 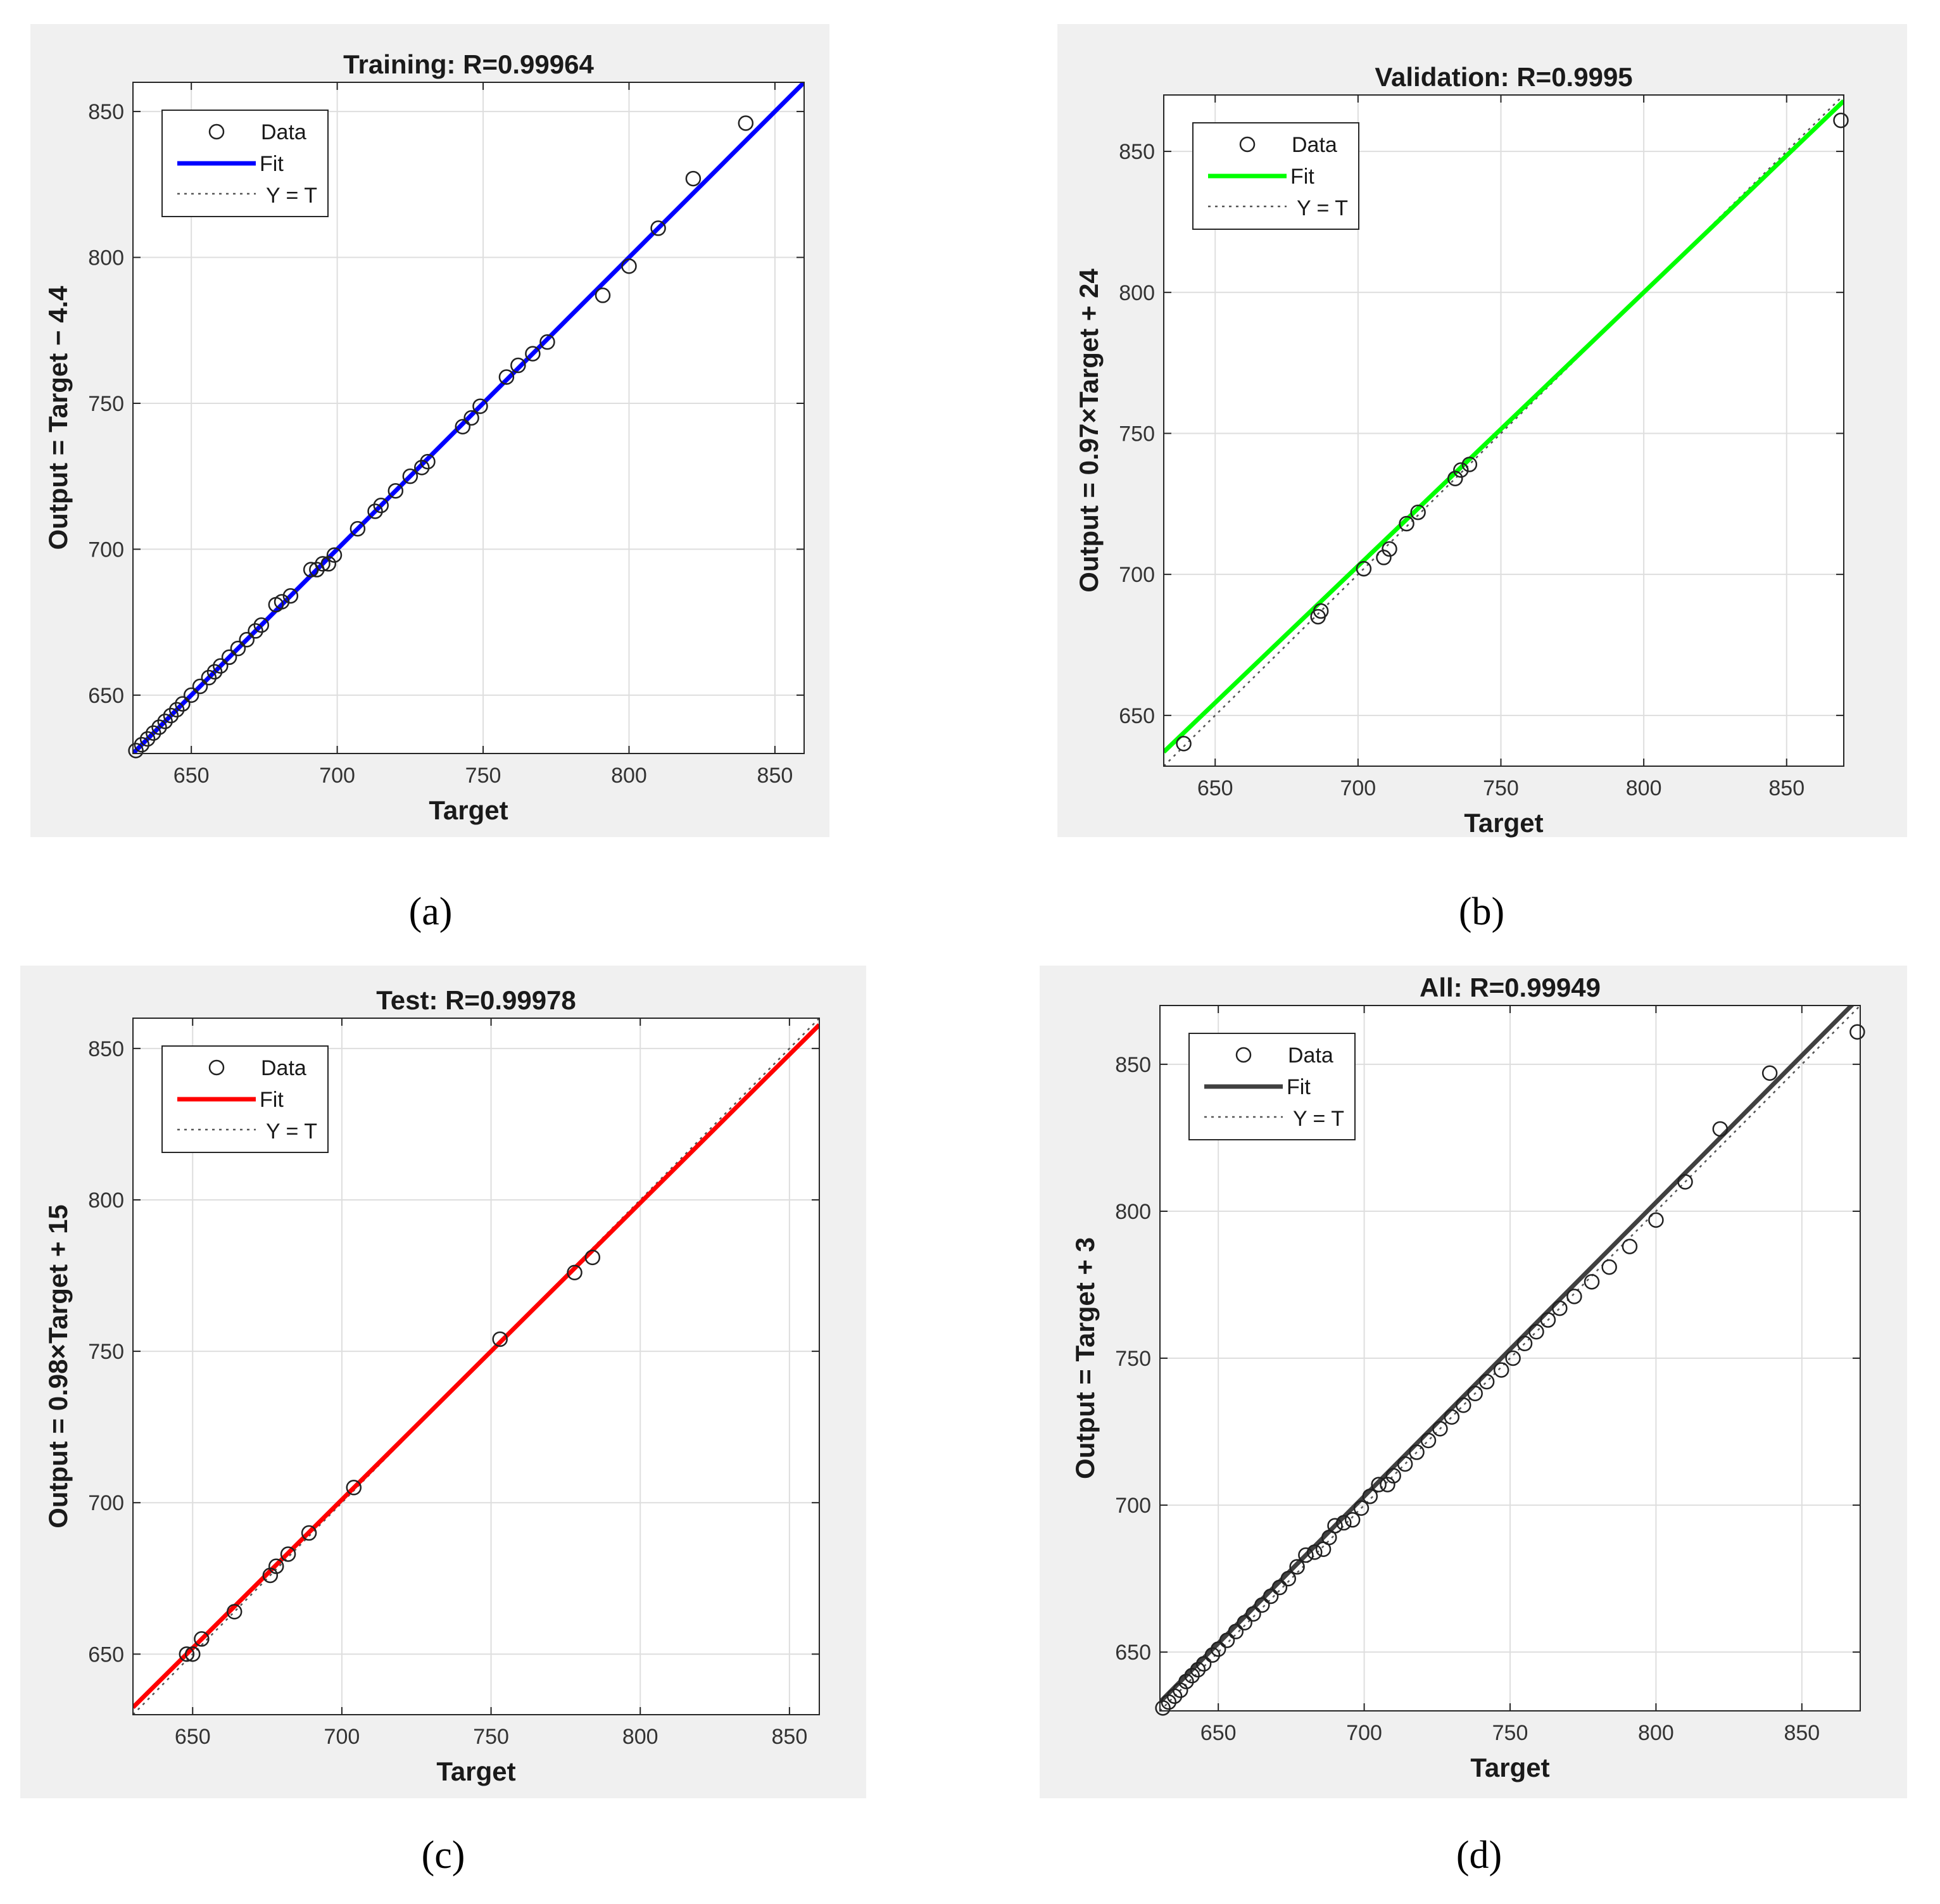 I want to click on y-axis-label: Output = Target − 4.4, so click(x=58, y=418).